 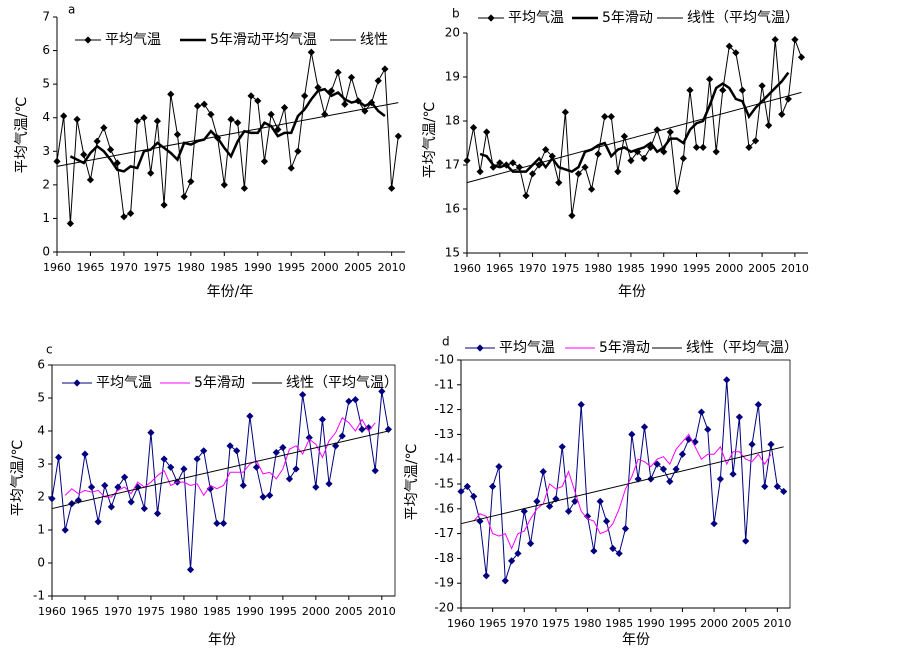 I want to click on y-tick-label: 5, so click(x=46, y=84).